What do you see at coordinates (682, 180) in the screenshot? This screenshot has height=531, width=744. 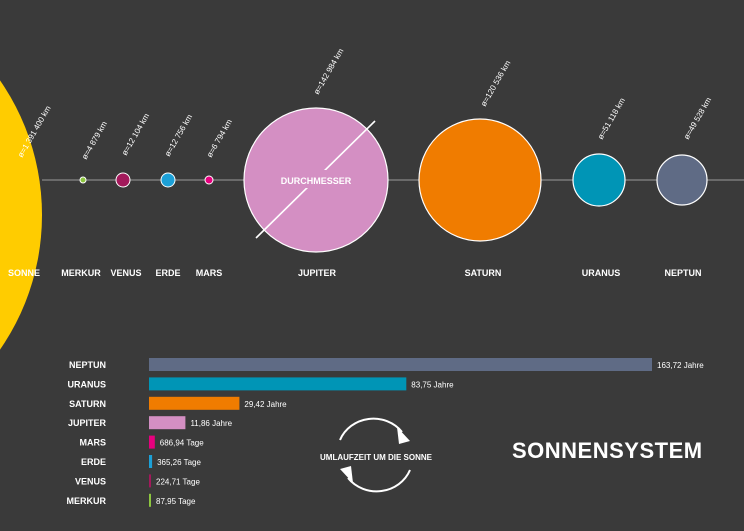 I see `planet-neptun` at bounding box center [682, 180].